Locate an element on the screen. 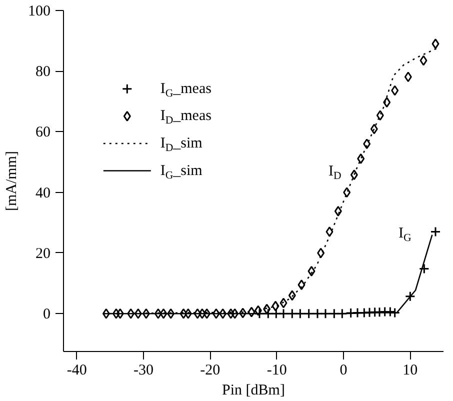 This screenshot has height=401, width=453. y-tick-label: 100 is located at coordinates (39, 12).